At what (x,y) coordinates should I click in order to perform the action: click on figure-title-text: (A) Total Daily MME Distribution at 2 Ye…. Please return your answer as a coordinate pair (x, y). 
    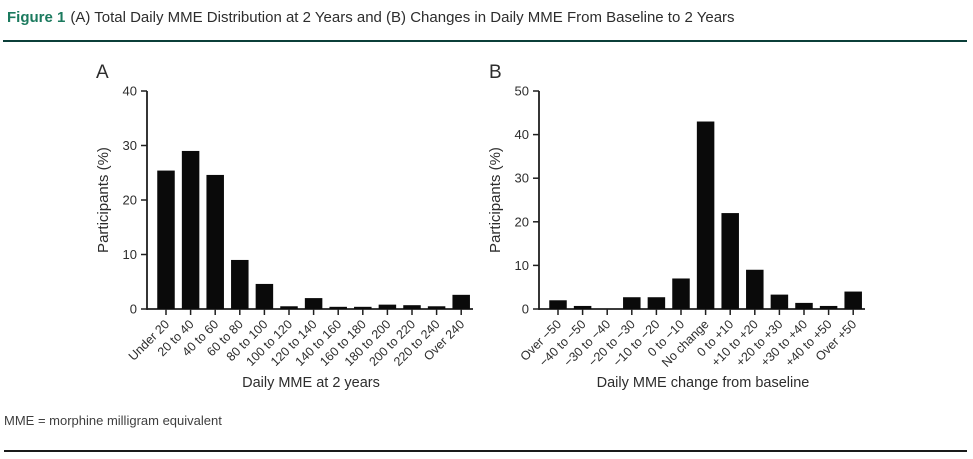
    Looking at the image, I should click on (402, 17).